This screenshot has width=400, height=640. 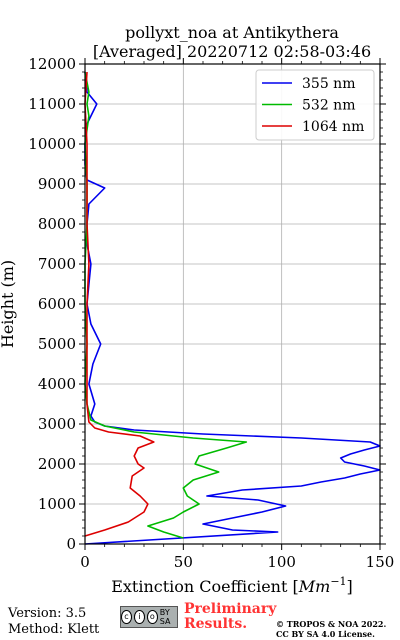 What do you see at coordinates (57, 344) in the screenshot?
I see `y-tick-label: 5000` at bounding box center [57, 344].